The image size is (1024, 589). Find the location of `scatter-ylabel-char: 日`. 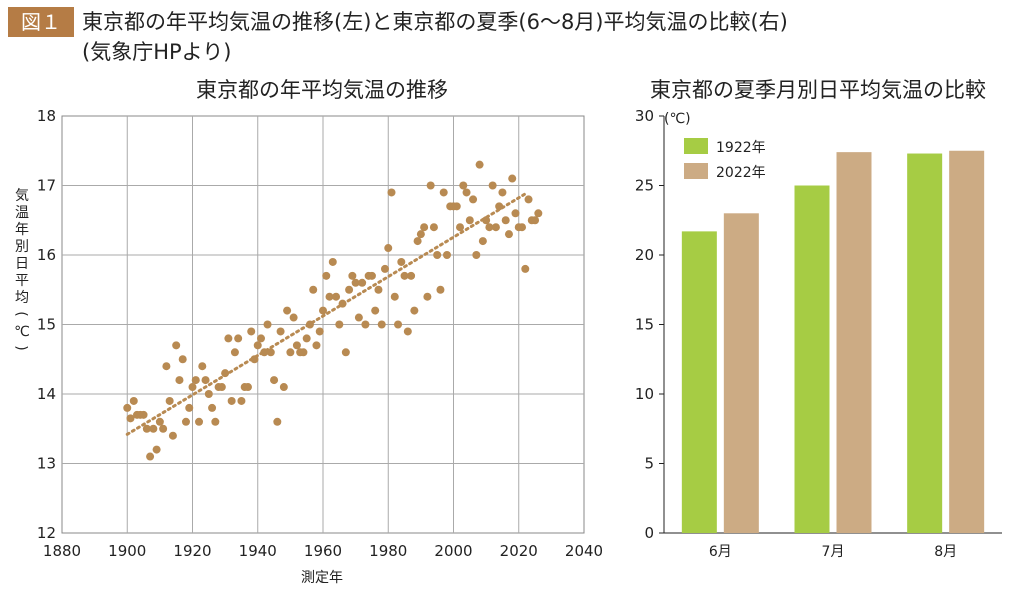

scatter-ylabel-char: 日 is located at coordinates (22, 264).